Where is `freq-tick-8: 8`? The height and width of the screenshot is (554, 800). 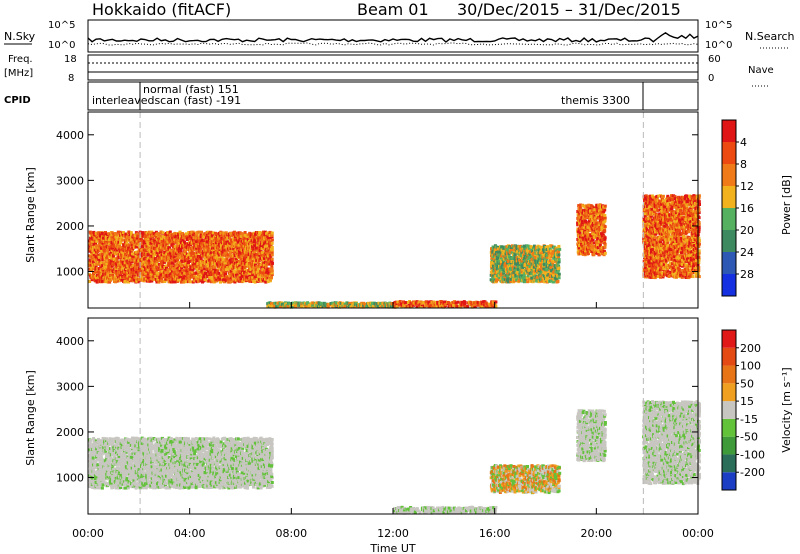 freq-tick-8: 8 is located at coordinates (71, 78).